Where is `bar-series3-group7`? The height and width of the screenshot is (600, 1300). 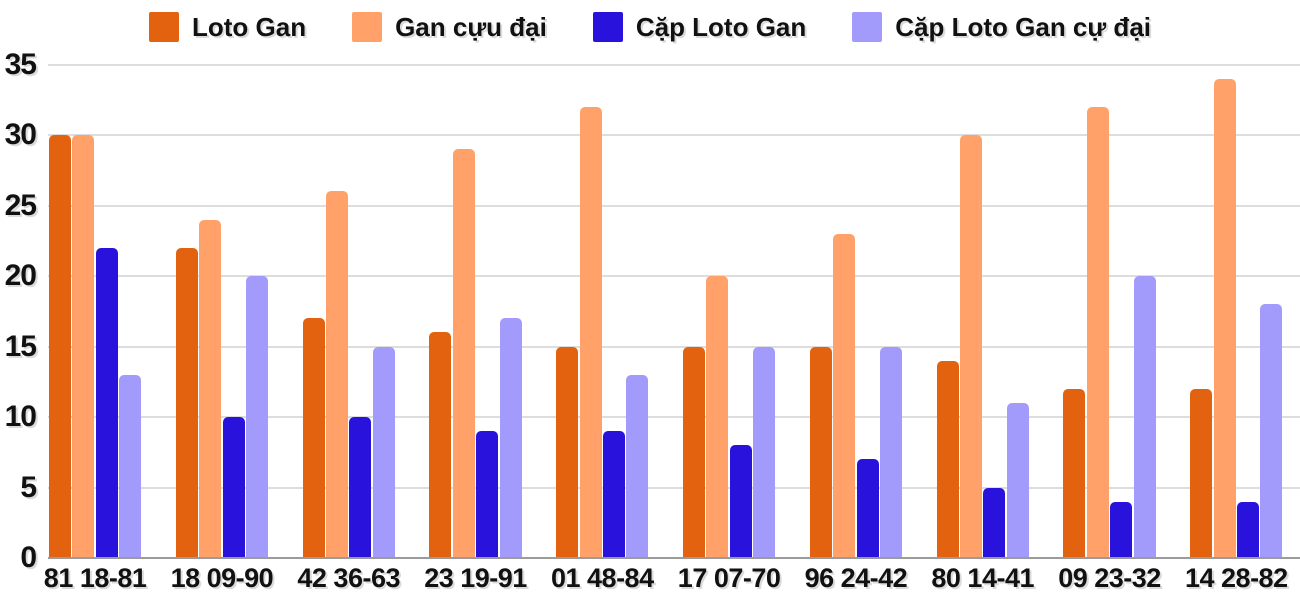
bar-series3-group7 is located at coordinates (1017, 480).